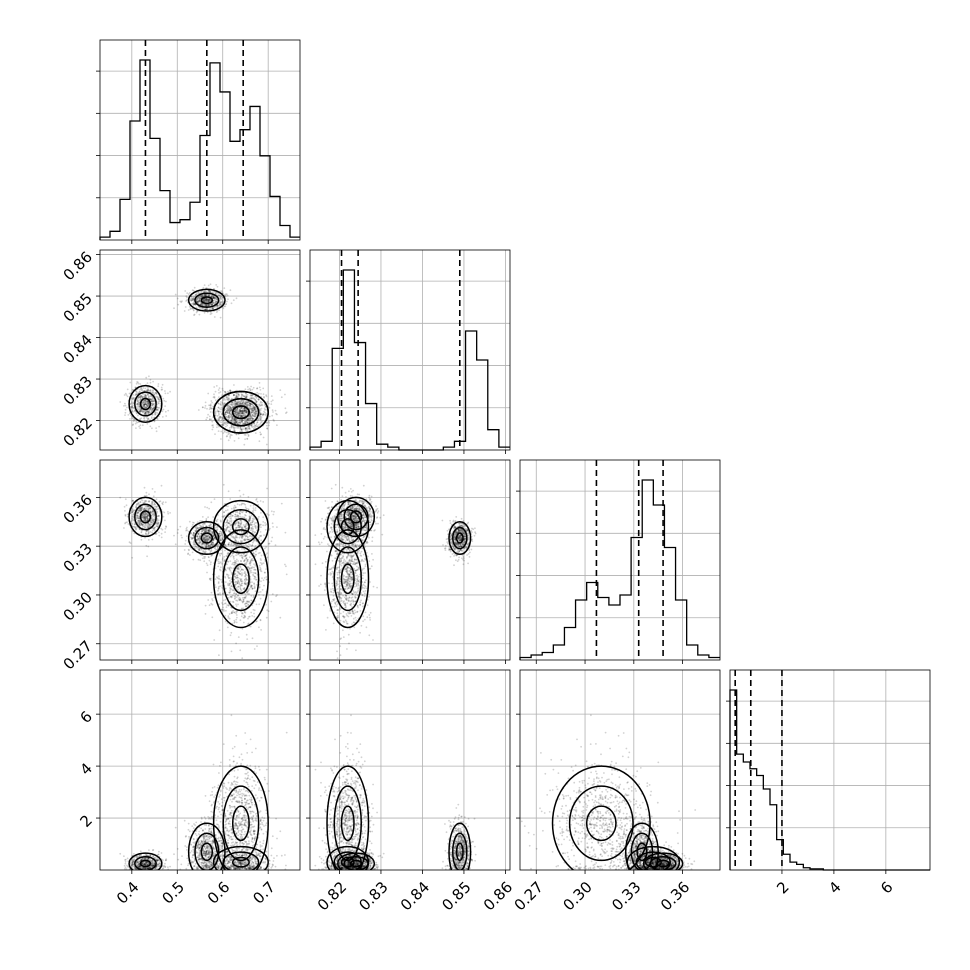 The image size is (970, 970). I want to click on contour-line, so click(145, 404).